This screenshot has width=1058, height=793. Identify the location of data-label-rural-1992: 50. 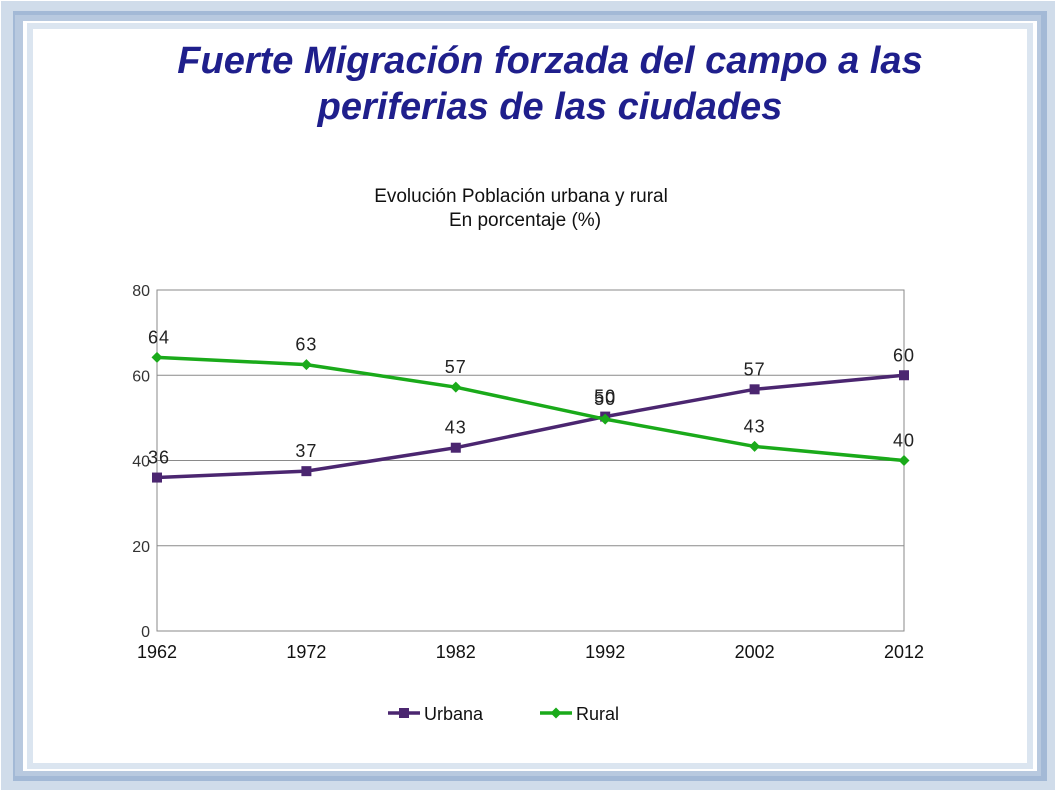
(605, 399).